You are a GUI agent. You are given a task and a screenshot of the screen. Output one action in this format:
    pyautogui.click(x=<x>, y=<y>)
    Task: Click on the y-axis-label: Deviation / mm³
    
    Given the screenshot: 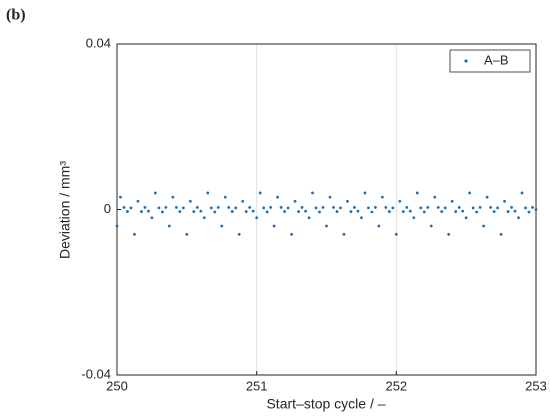 What is the action you would take?
    pyautogui.click(x=65, y=210)
    